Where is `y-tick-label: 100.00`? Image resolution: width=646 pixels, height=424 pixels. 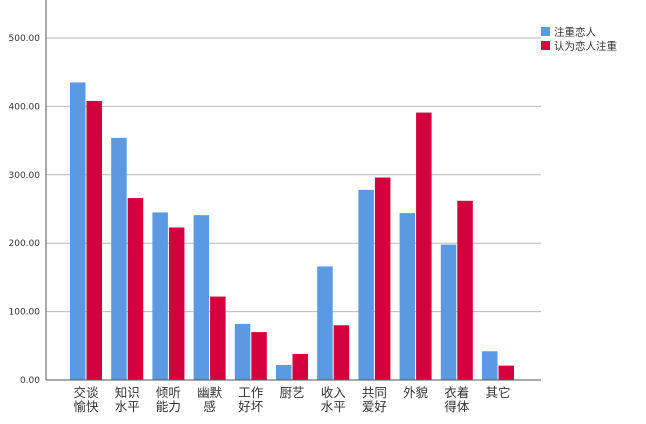
y-tick-label: 100.00 is located at coordinates (25, 313).